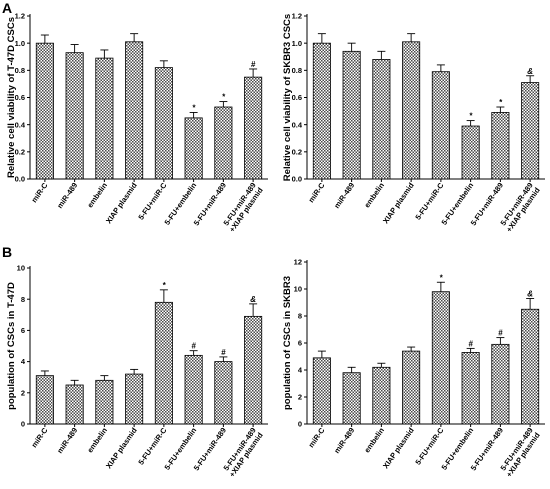 The height and width of the screenshot is (489, 550). What do you see at coordinates (11, 97) in the screenshot?
I see `y-axis-title: Relative cell viability of T-47D CSCs` at bounding box center [11, 97].